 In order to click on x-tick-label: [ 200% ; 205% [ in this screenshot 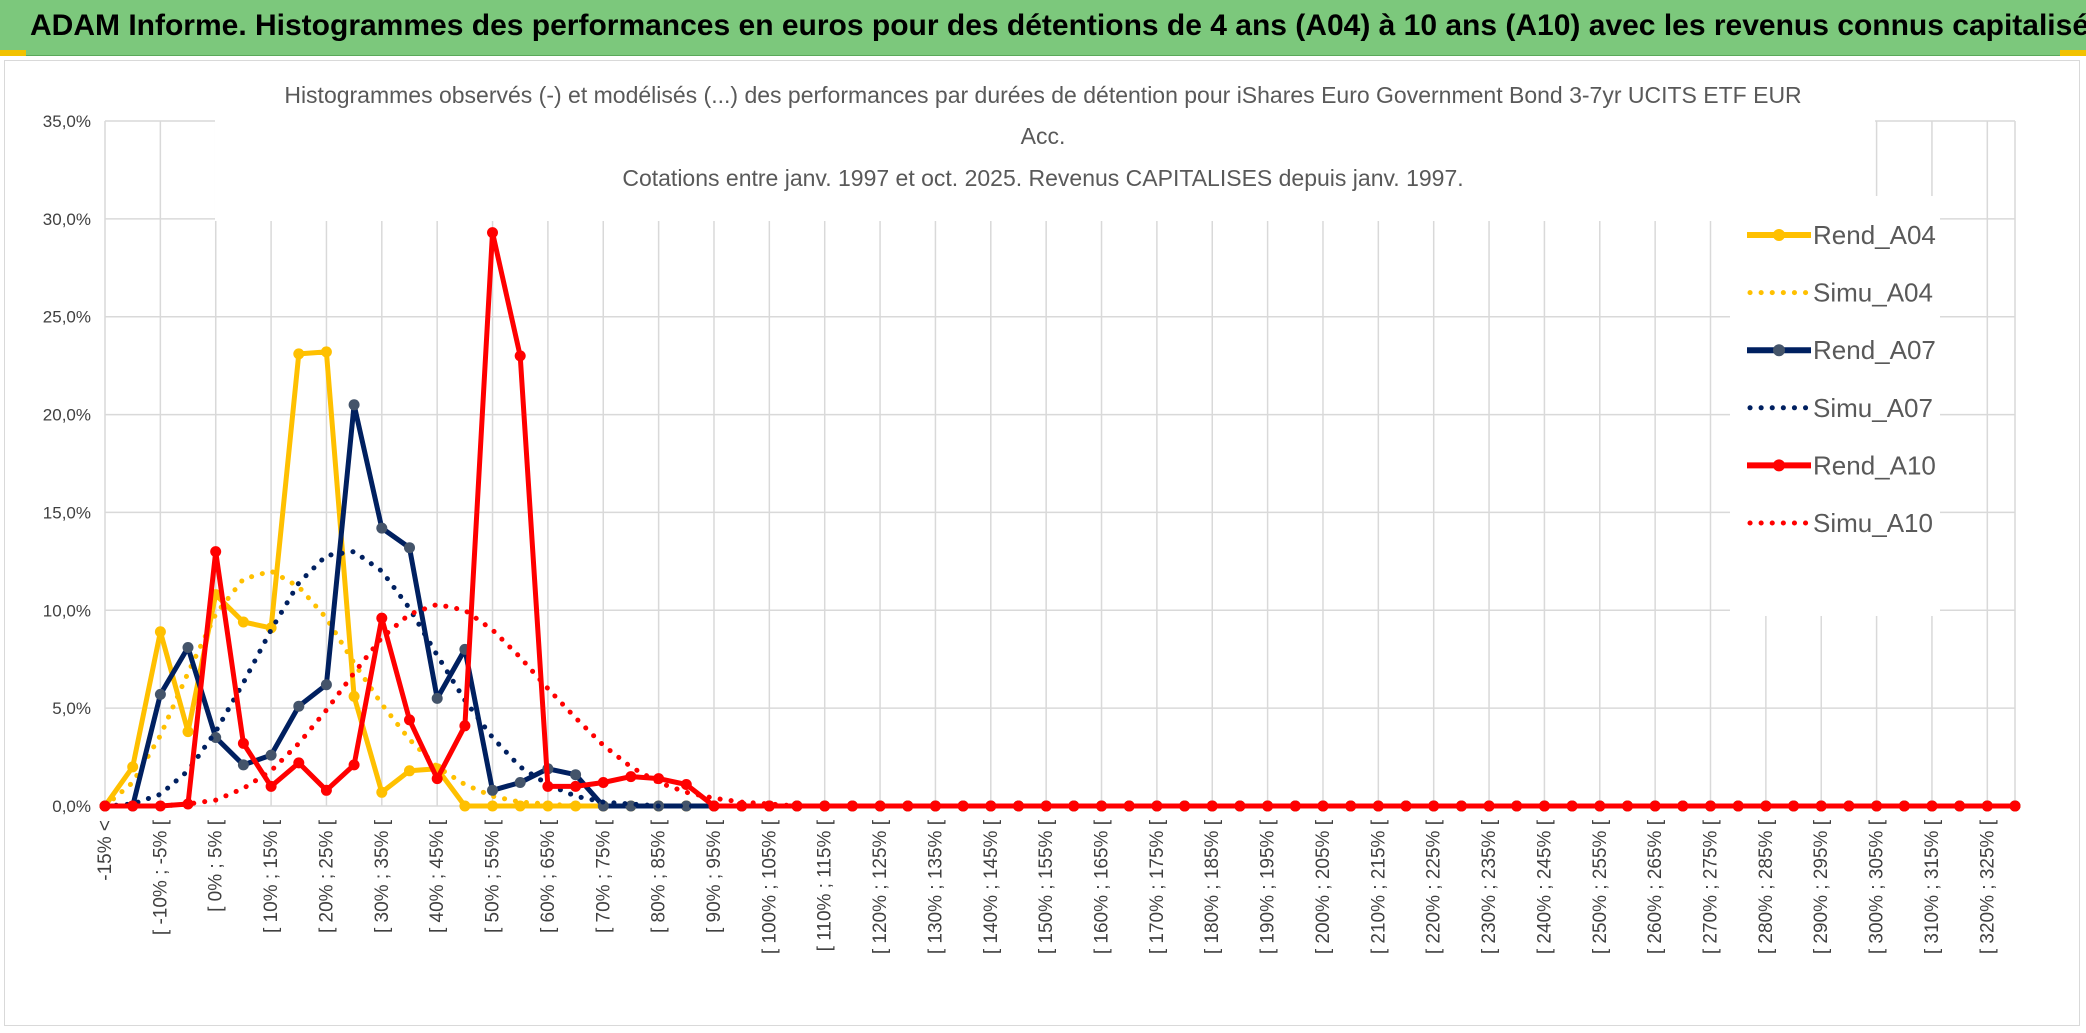, I will do `click(1323, 886)`.